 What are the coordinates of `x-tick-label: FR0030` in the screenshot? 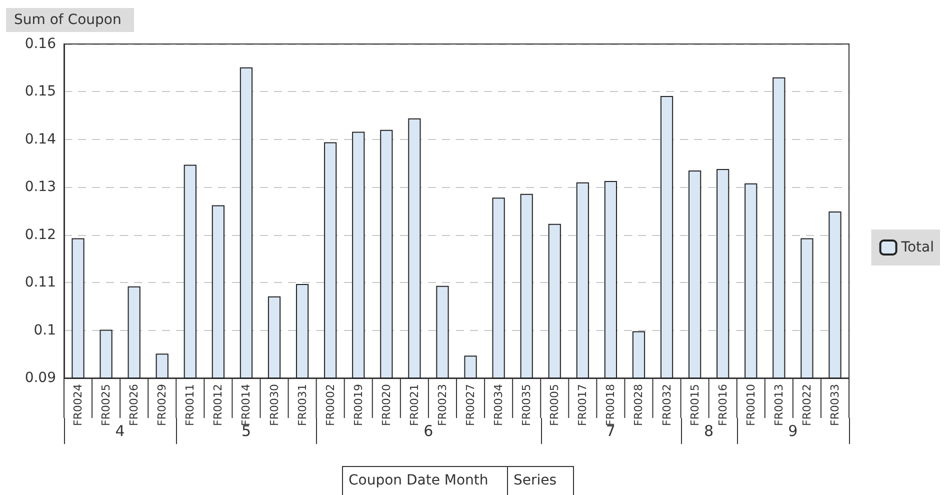 It's located at (274, 405).